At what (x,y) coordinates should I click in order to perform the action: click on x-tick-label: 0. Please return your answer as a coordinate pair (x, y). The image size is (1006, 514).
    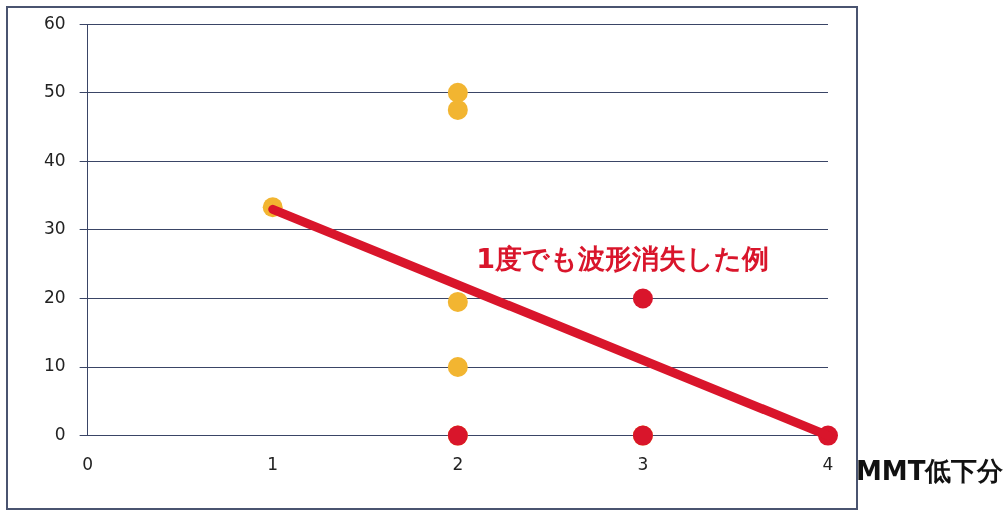
    Looking at the image, I should click on (88, 464).